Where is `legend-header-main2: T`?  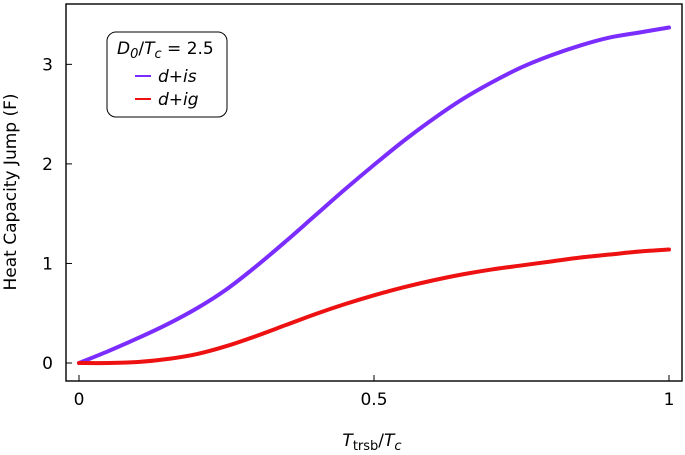
legend-header-main2: T is located at coordinates (150, 49).